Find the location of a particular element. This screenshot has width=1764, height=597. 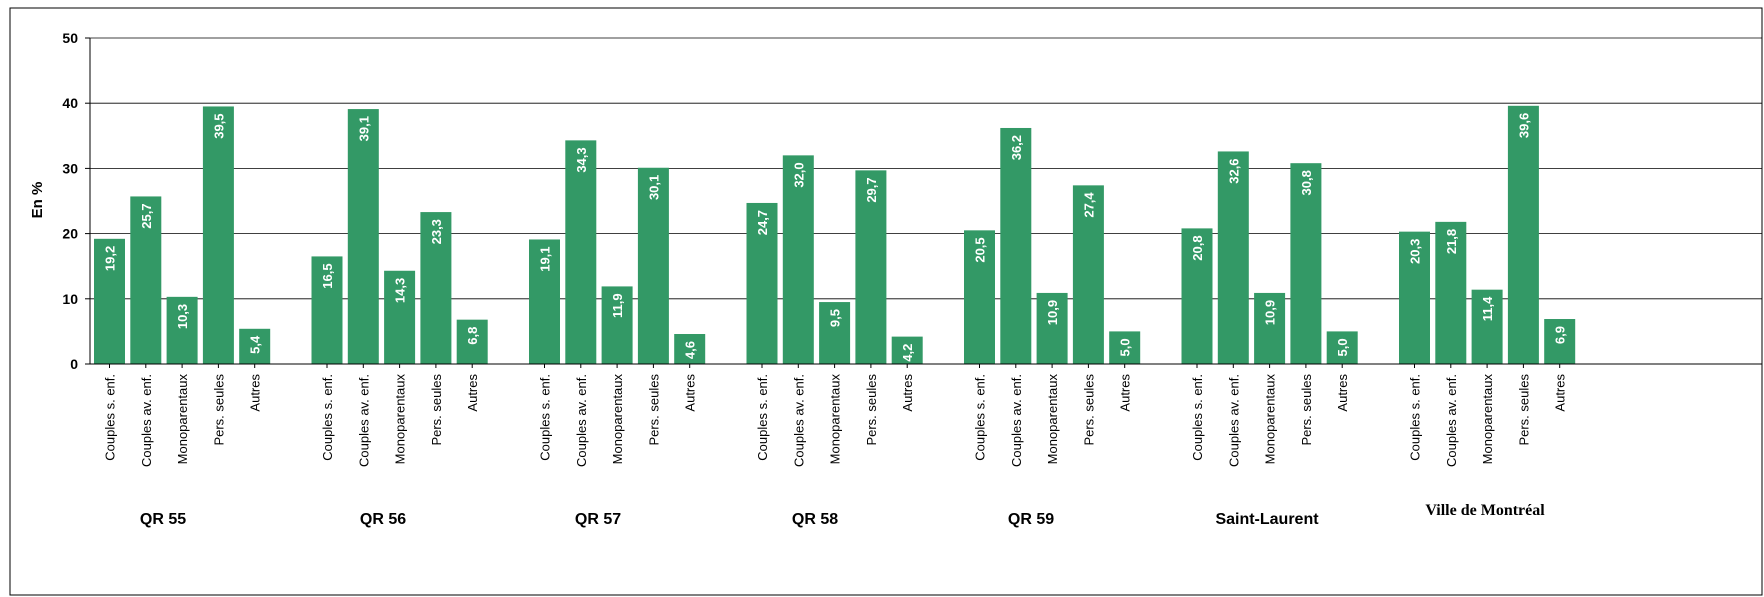

bar-value-label: 32,6 is located at coordinates (1233, 170).